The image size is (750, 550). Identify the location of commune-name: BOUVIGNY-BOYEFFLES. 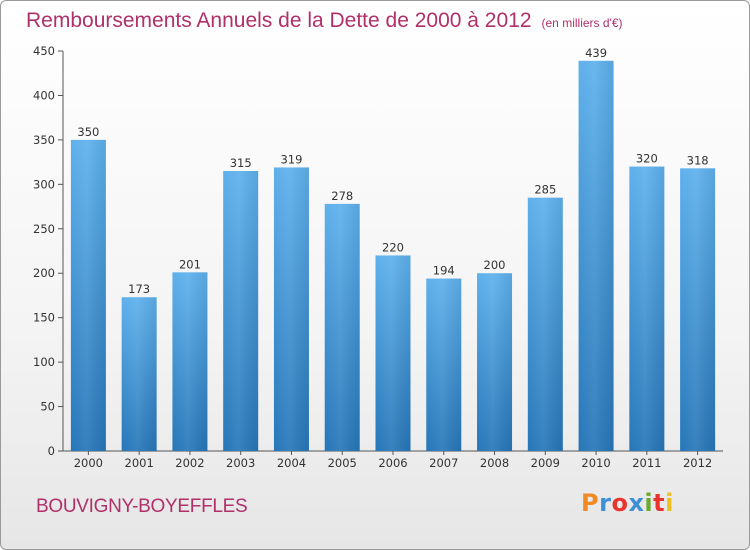
(142, 506).